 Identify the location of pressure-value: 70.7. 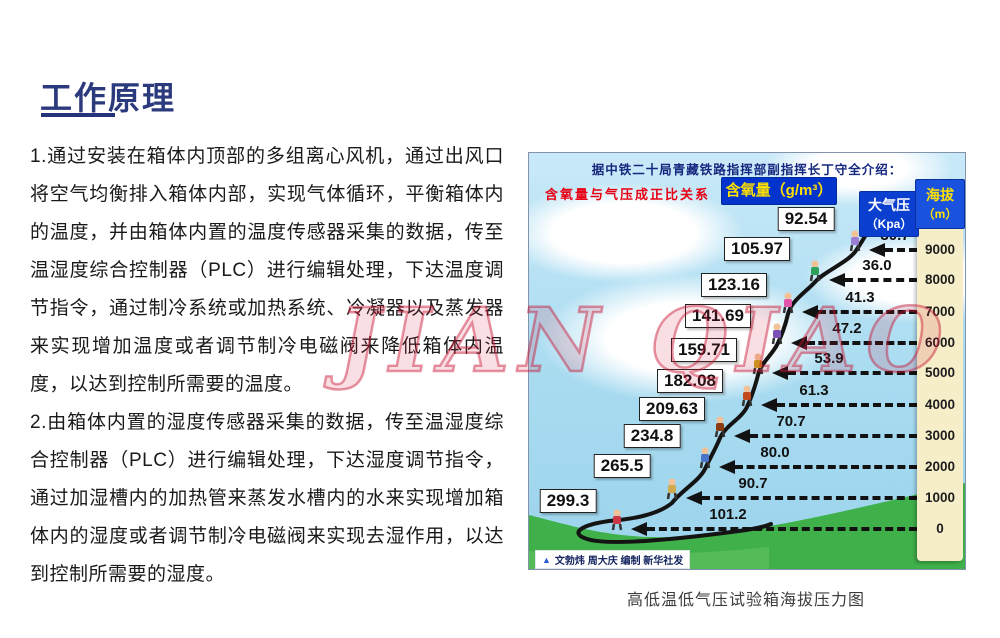
(791, 421).